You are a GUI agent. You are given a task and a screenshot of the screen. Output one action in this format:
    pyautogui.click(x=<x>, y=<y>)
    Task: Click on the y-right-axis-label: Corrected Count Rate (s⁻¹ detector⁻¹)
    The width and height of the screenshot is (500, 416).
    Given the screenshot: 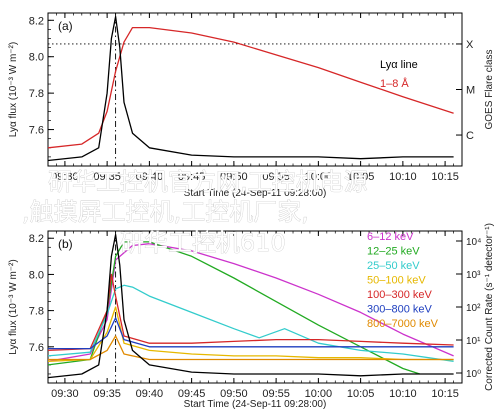 What is the action you would take?
    pyautogui.click(x=489, y=307)
    